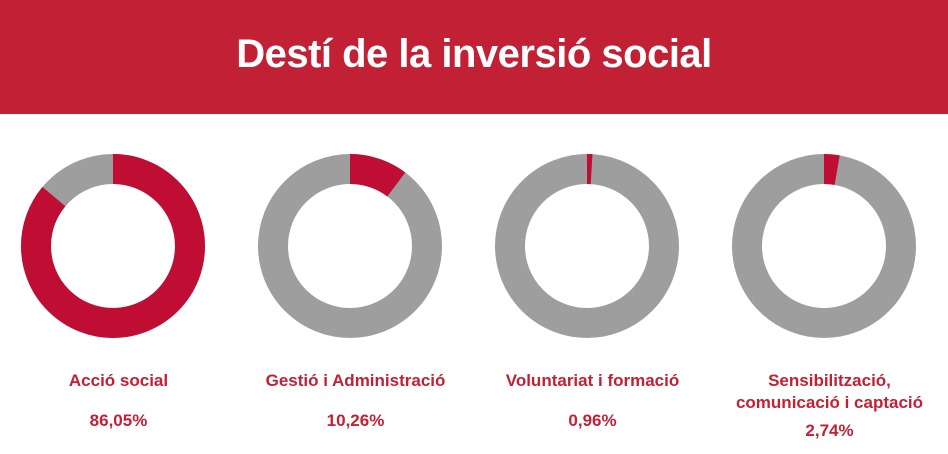 This screenshot has width=948, height=454. Describe the element at coordinates (355, 420) in the screenshot. I see `chart-value: 10,26%` at that location.